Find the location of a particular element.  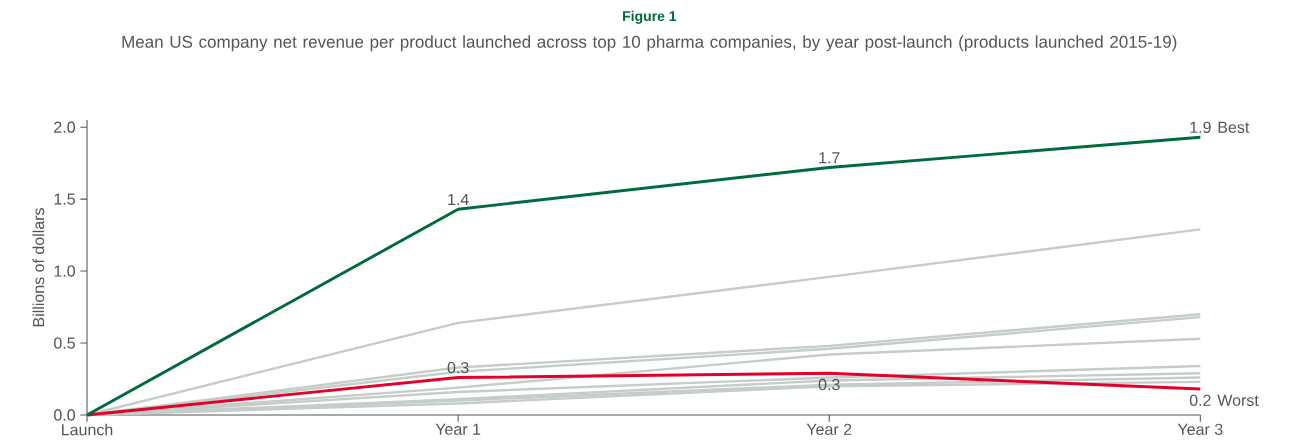

y-tick-label: 0.0 is located at coordinates (65, 415).